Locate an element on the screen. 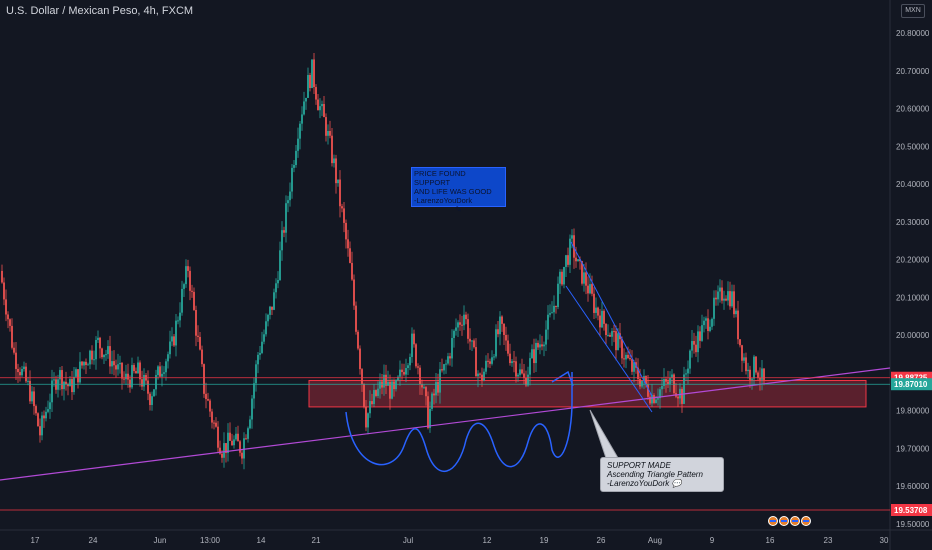 This screenshot has height=550, width=932. time-axis: 17 24 Jun 13:00 14 21 Jul 12 19 26 Aug 9 16 23 30 is located at coordinates (460, 540).